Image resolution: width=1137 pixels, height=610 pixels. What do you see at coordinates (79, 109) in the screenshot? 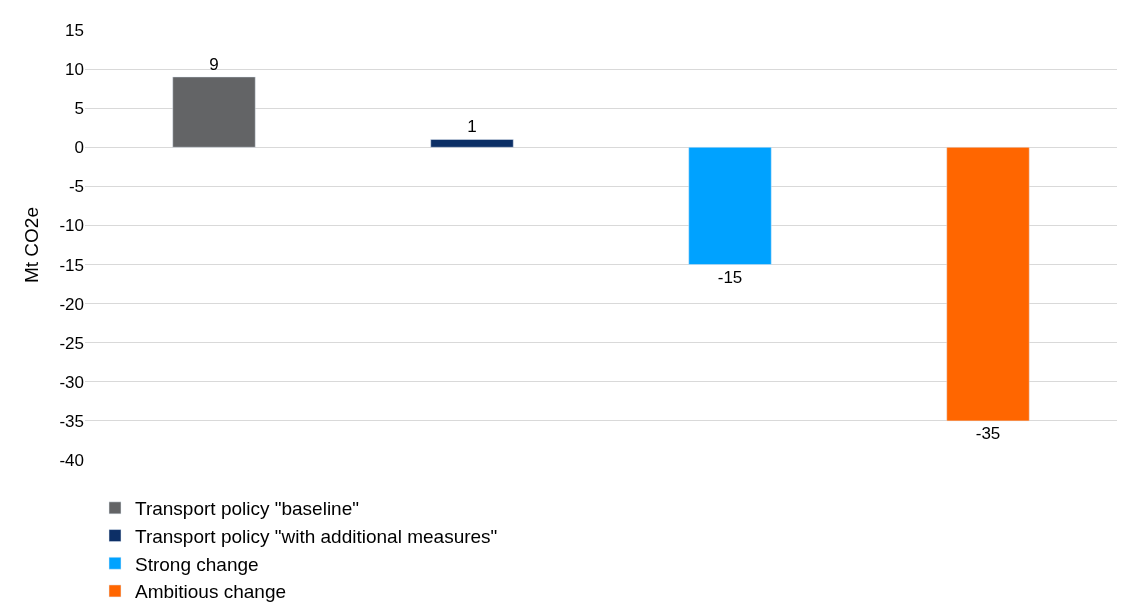
I see `y-tick-label: 5` at bounding box center [79, 109].